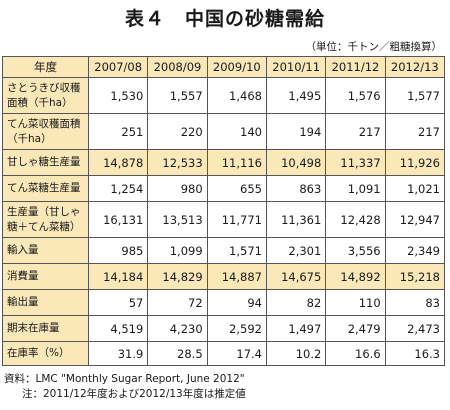  Describe the element at coordinates (415, 162) in the screenshot. I see `table-cell: 11,926` at that location.